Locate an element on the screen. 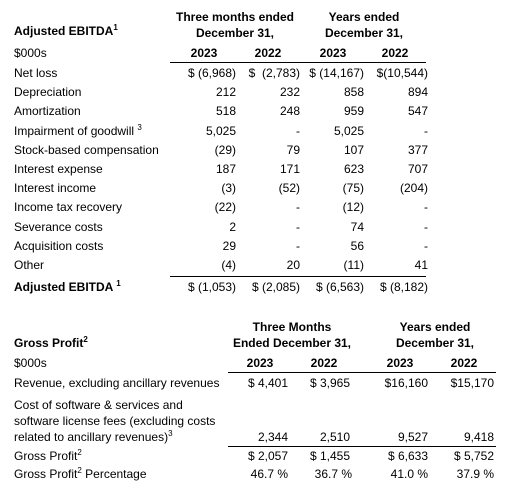 This screenshot has width=506, height=486. ebitda-row-value: (11) is located at coordinates (353, 265).